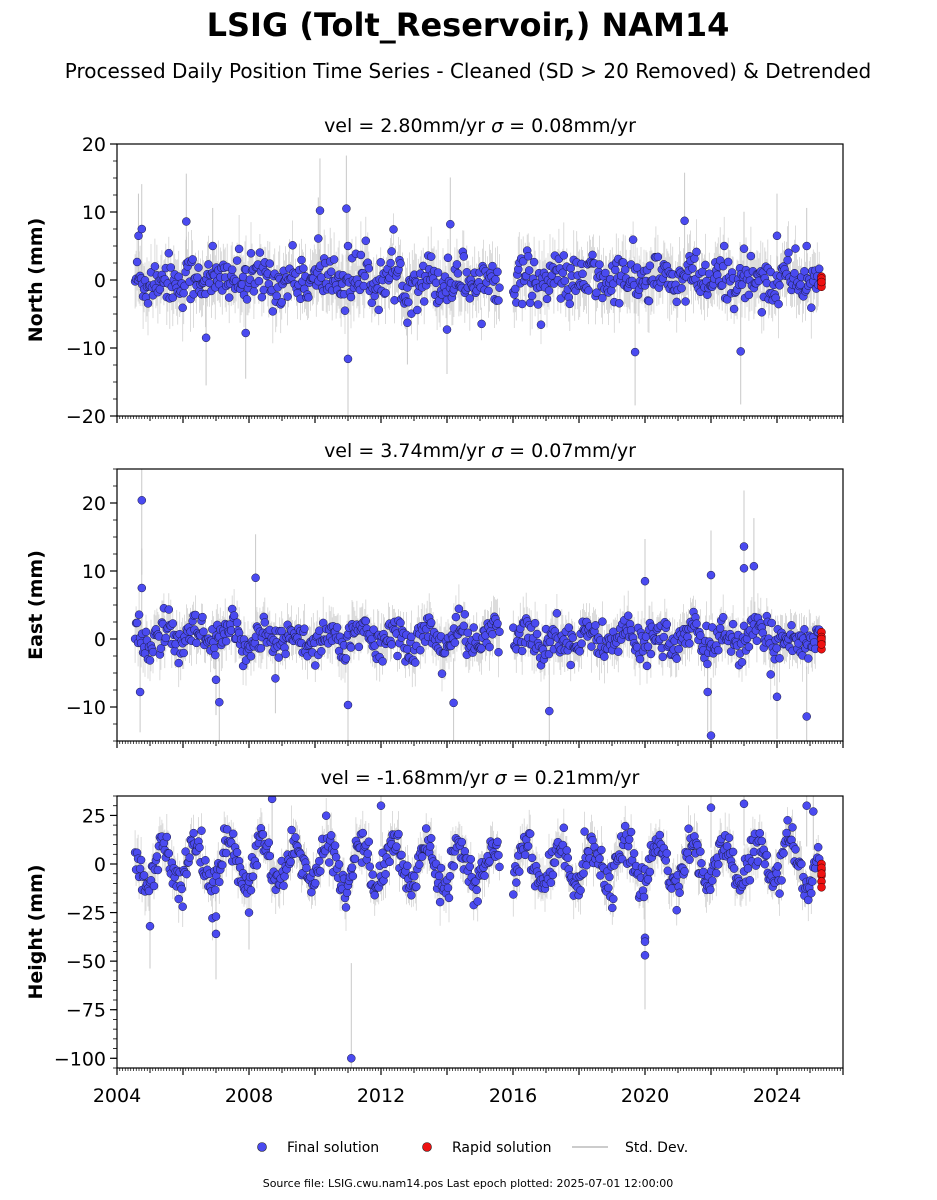  I want to click on velocity-text: vel = 2.80mm/yr, so click(407, 126).